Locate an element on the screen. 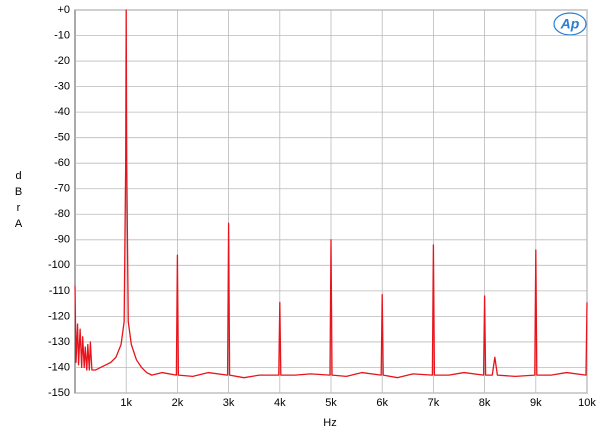  x-tick-label: 10k is located at coordinates (587, 403).